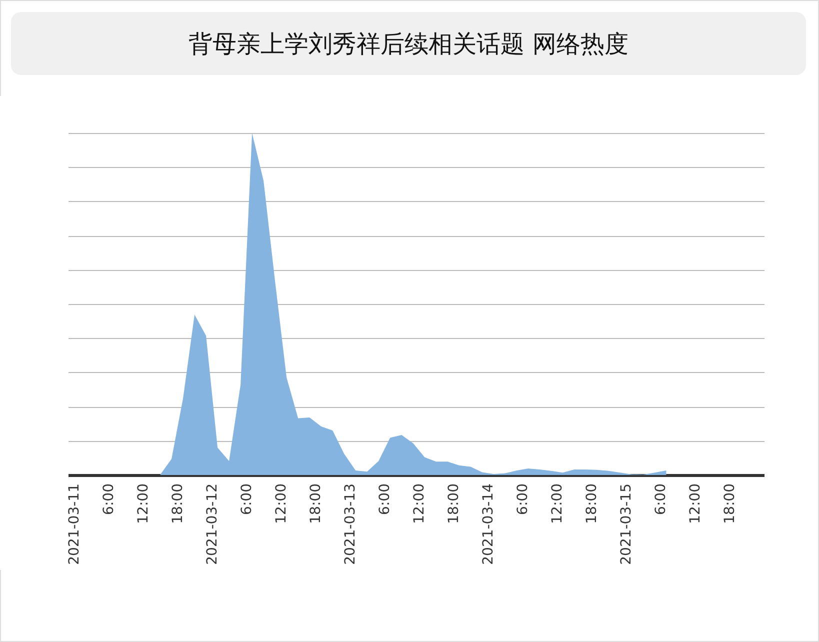 The height and width of the screenshot is (642, 819). Describe the element at coordinates (74, 524) in the screenshot. I see `x-tick-label: 2021-03-11` at that location.